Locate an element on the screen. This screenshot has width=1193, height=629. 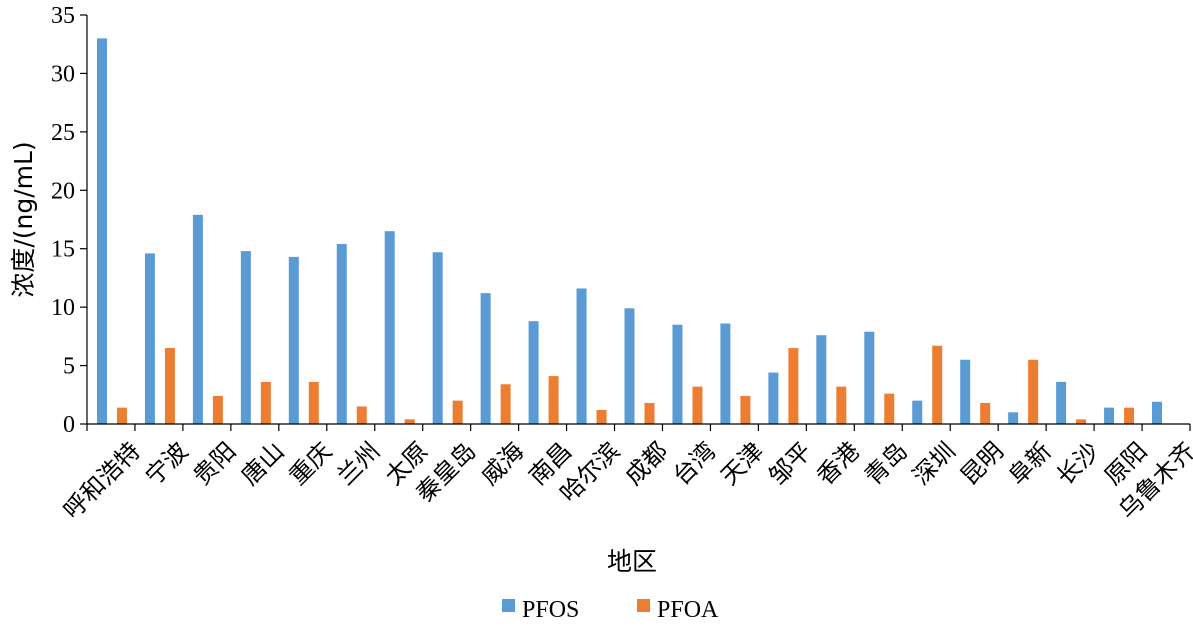
y-tick-label: 10 is located at coordinates (63, 308).